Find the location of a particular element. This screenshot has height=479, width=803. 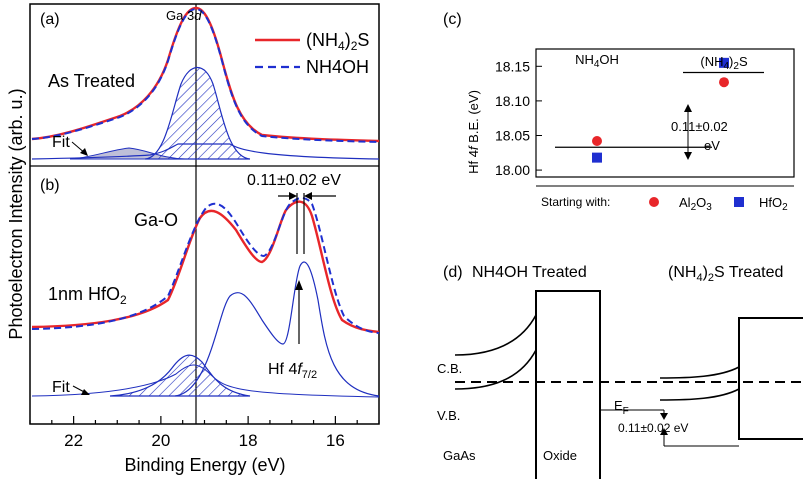

vb-label: V.B. is located at coordinates (448, 415).